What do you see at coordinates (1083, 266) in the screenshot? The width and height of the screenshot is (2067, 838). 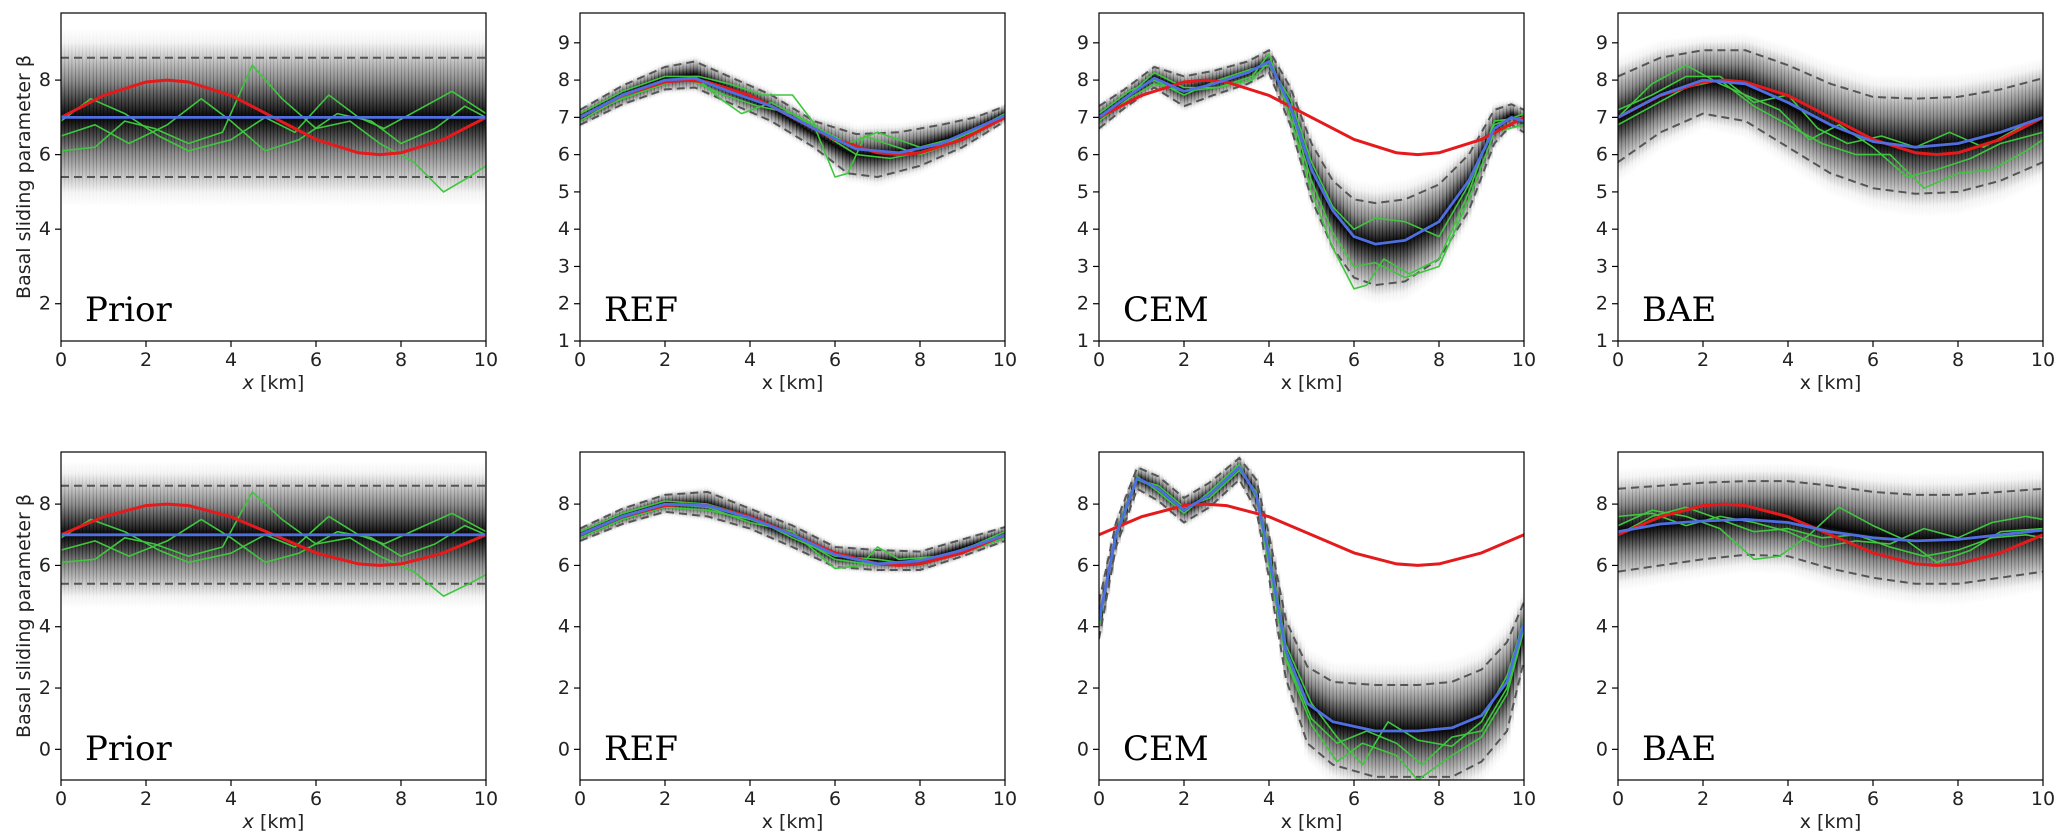 I see `y-tick-label: 3` at bounding box center [1083, 266].